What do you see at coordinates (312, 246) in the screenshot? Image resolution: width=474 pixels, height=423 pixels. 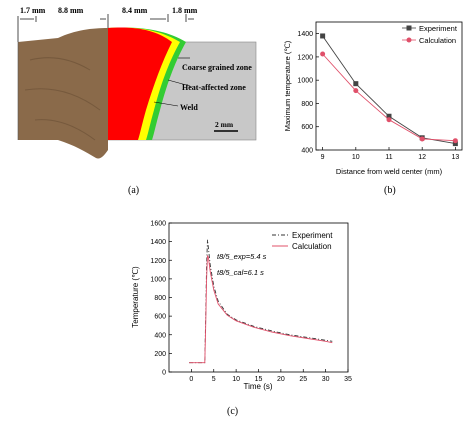 I see `chart-c-legend-calculation: Calculation` at bounding box center [312, 246].